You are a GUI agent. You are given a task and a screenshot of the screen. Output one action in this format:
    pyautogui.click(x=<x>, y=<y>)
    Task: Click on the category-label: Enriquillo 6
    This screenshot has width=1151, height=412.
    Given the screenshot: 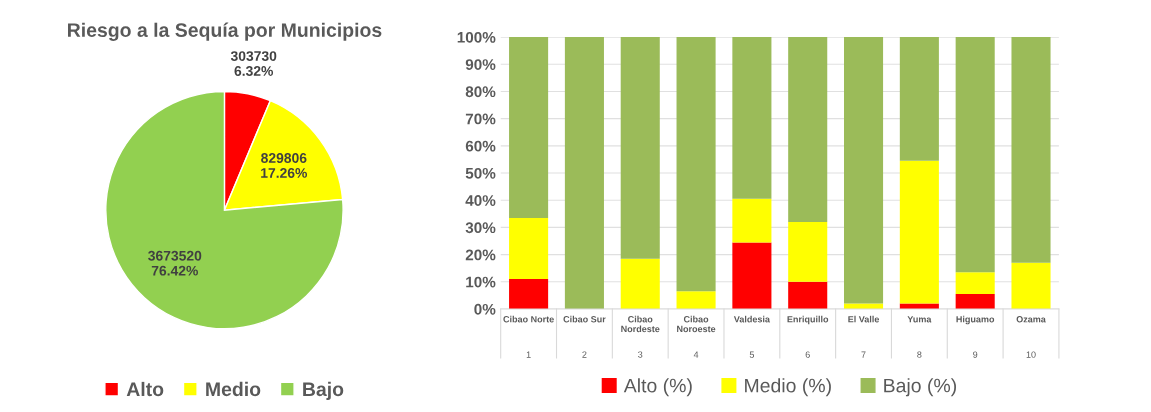 What is the action you would take?
    pyautogui.click(x=808, y=336)
    